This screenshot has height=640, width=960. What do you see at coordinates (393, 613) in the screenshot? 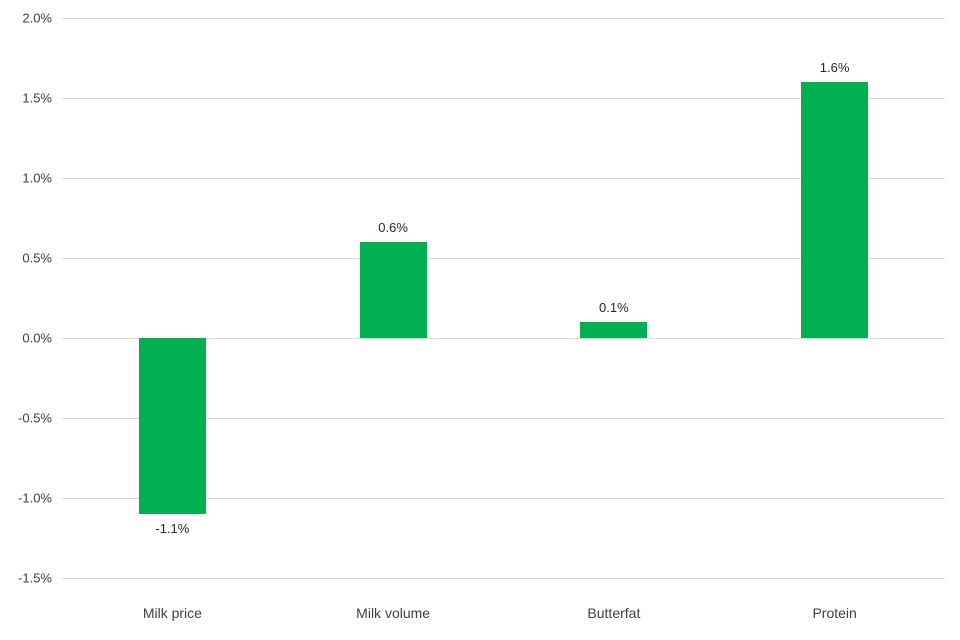
I see `x-axis-category-label: Milk volume` at bounding box center [393, 613].